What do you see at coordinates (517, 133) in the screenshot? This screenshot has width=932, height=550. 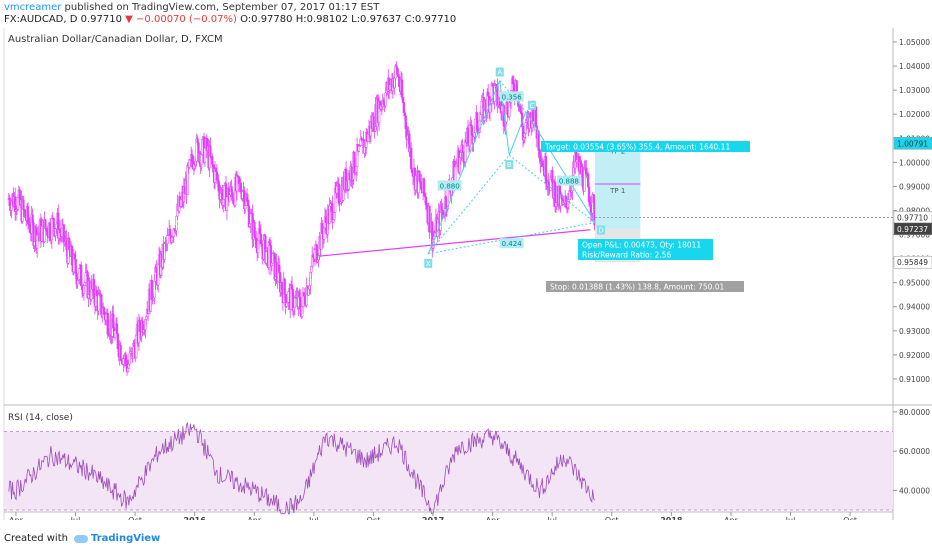 I see `pattern-leg-bc` at bounding box center [517, 133].